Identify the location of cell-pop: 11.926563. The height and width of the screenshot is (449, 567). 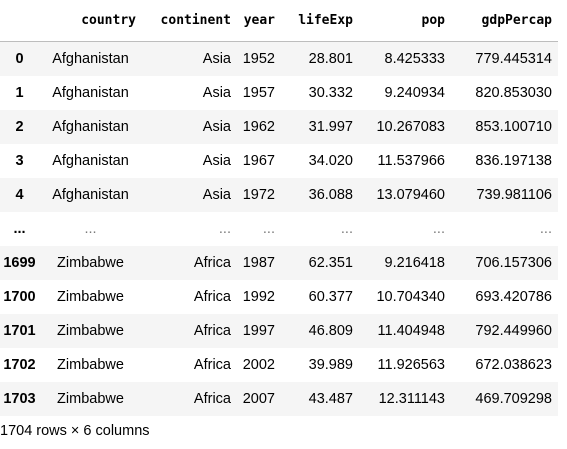
(411, 364).